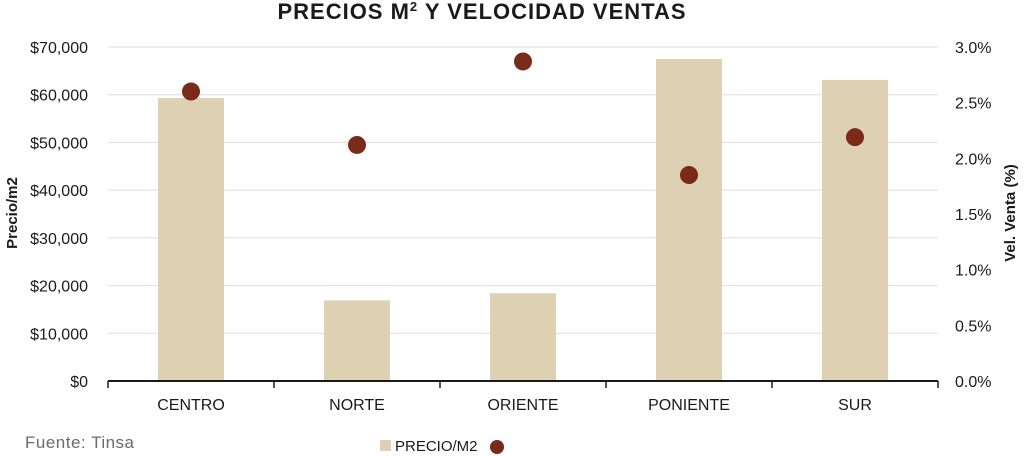 Image resolution: width=1024 pixels, height=456 pixels. Describe the element at coordinates (522, 405) in the screenshot. I see `category-label: ORIENTE` at that location.